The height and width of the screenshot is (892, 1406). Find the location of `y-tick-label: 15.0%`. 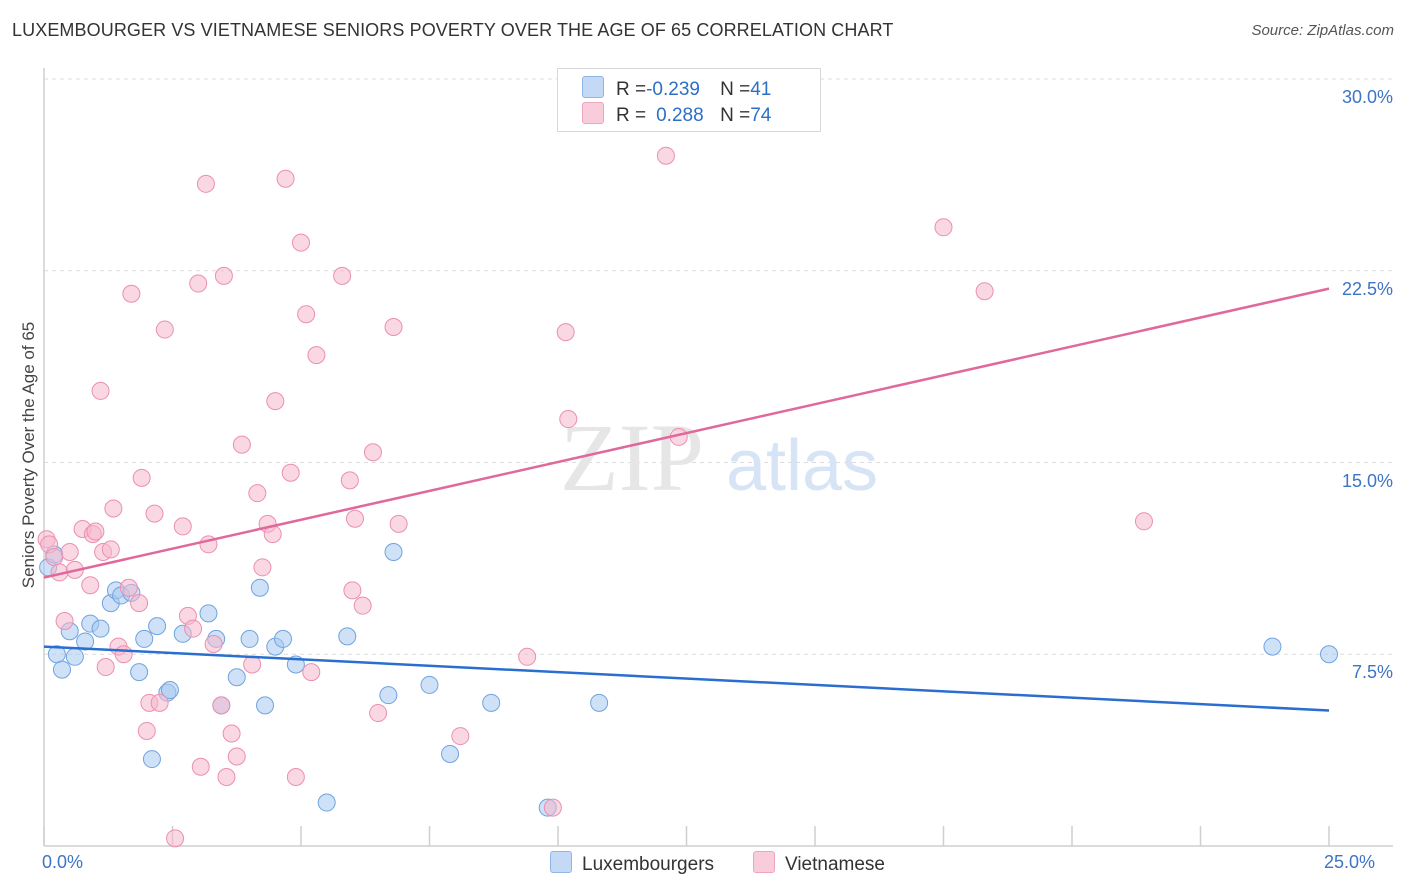

y-tick-label: 15.0% is located at coordinates (1367, 480).